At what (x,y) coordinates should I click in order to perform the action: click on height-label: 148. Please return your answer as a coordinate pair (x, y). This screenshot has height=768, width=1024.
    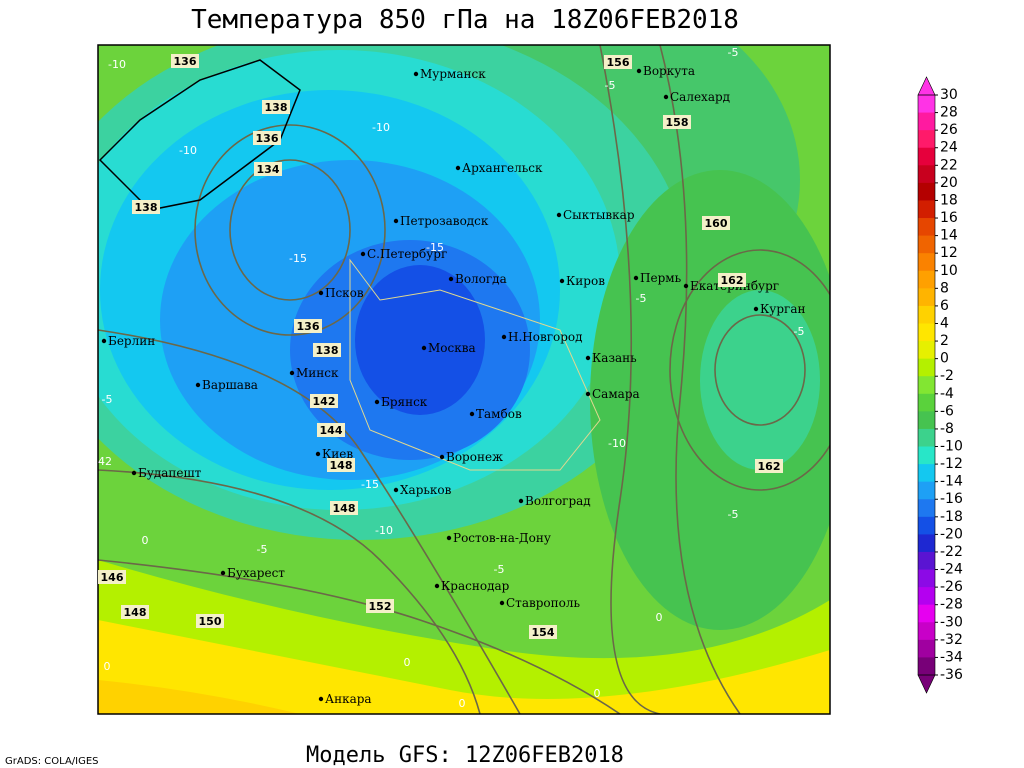
    Looking at the image, I should click on (135, 612).